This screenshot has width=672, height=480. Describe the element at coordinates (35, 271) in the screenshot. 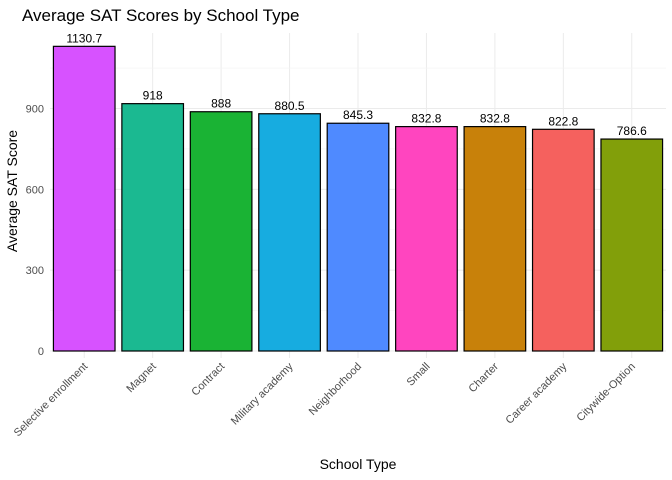

I see `y-tick-label: 300` at that location.